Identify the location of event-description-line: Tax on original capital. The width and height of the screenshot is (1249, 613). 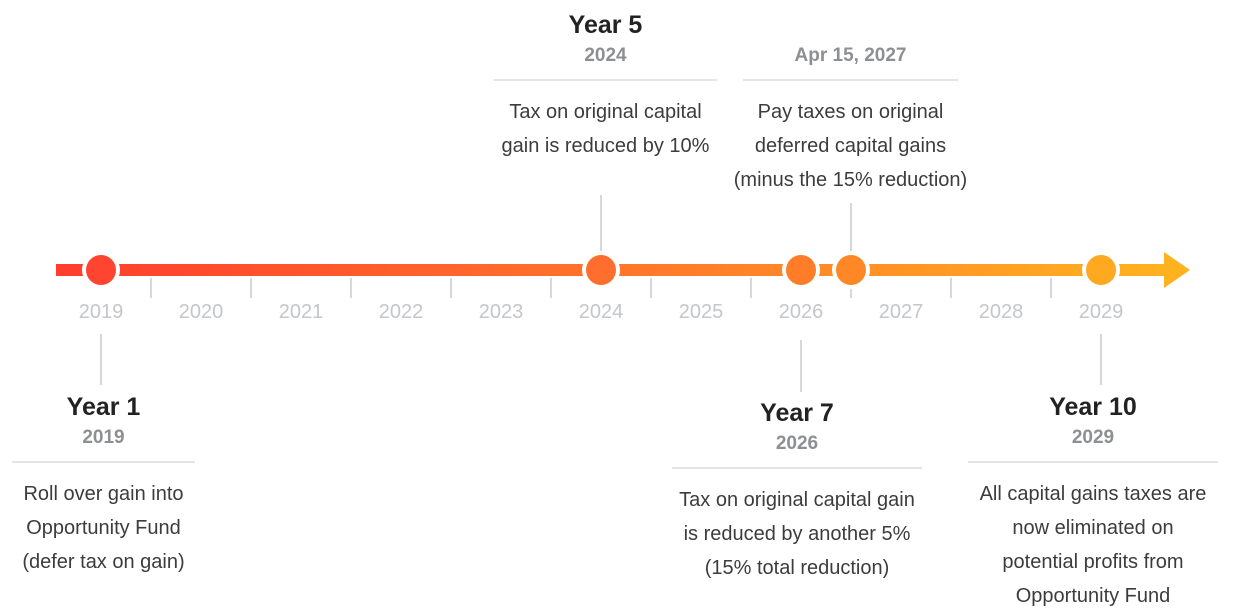
(605, 112).